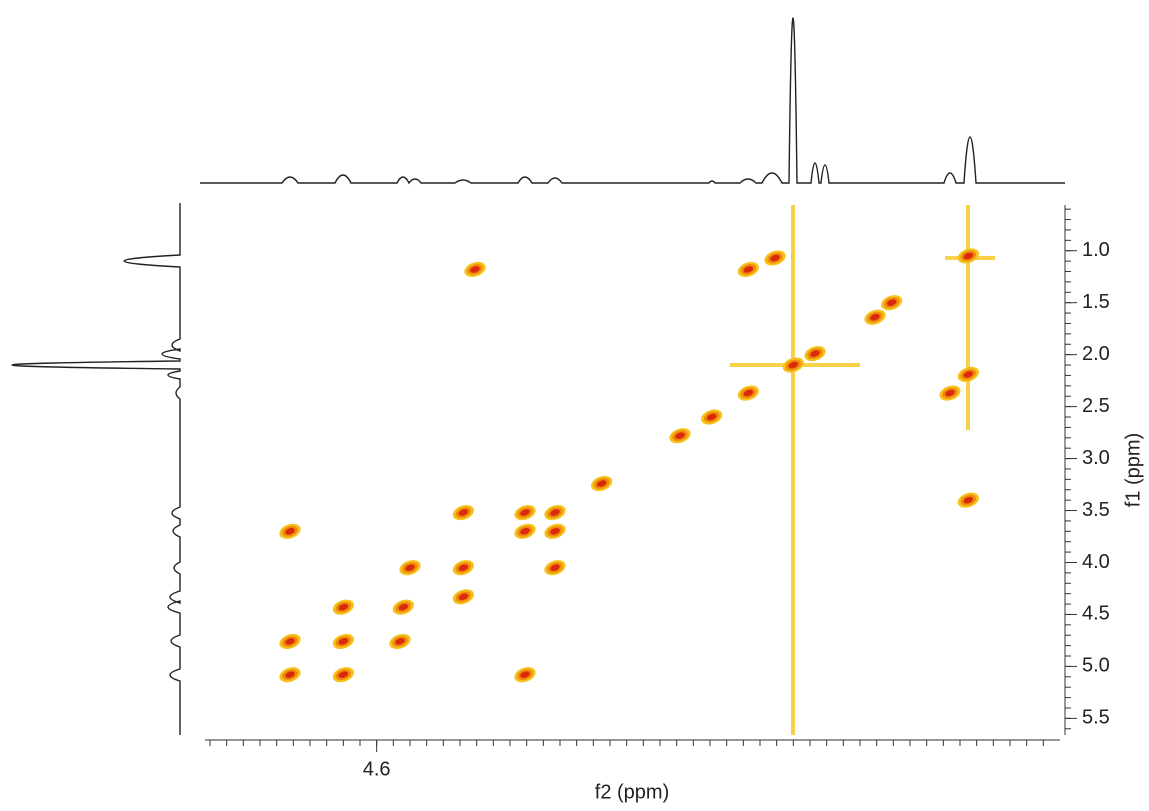  Describe the element at coordinates (1096, 406) in the screenshot. I see `y-tick-label: 2.5` at that location.